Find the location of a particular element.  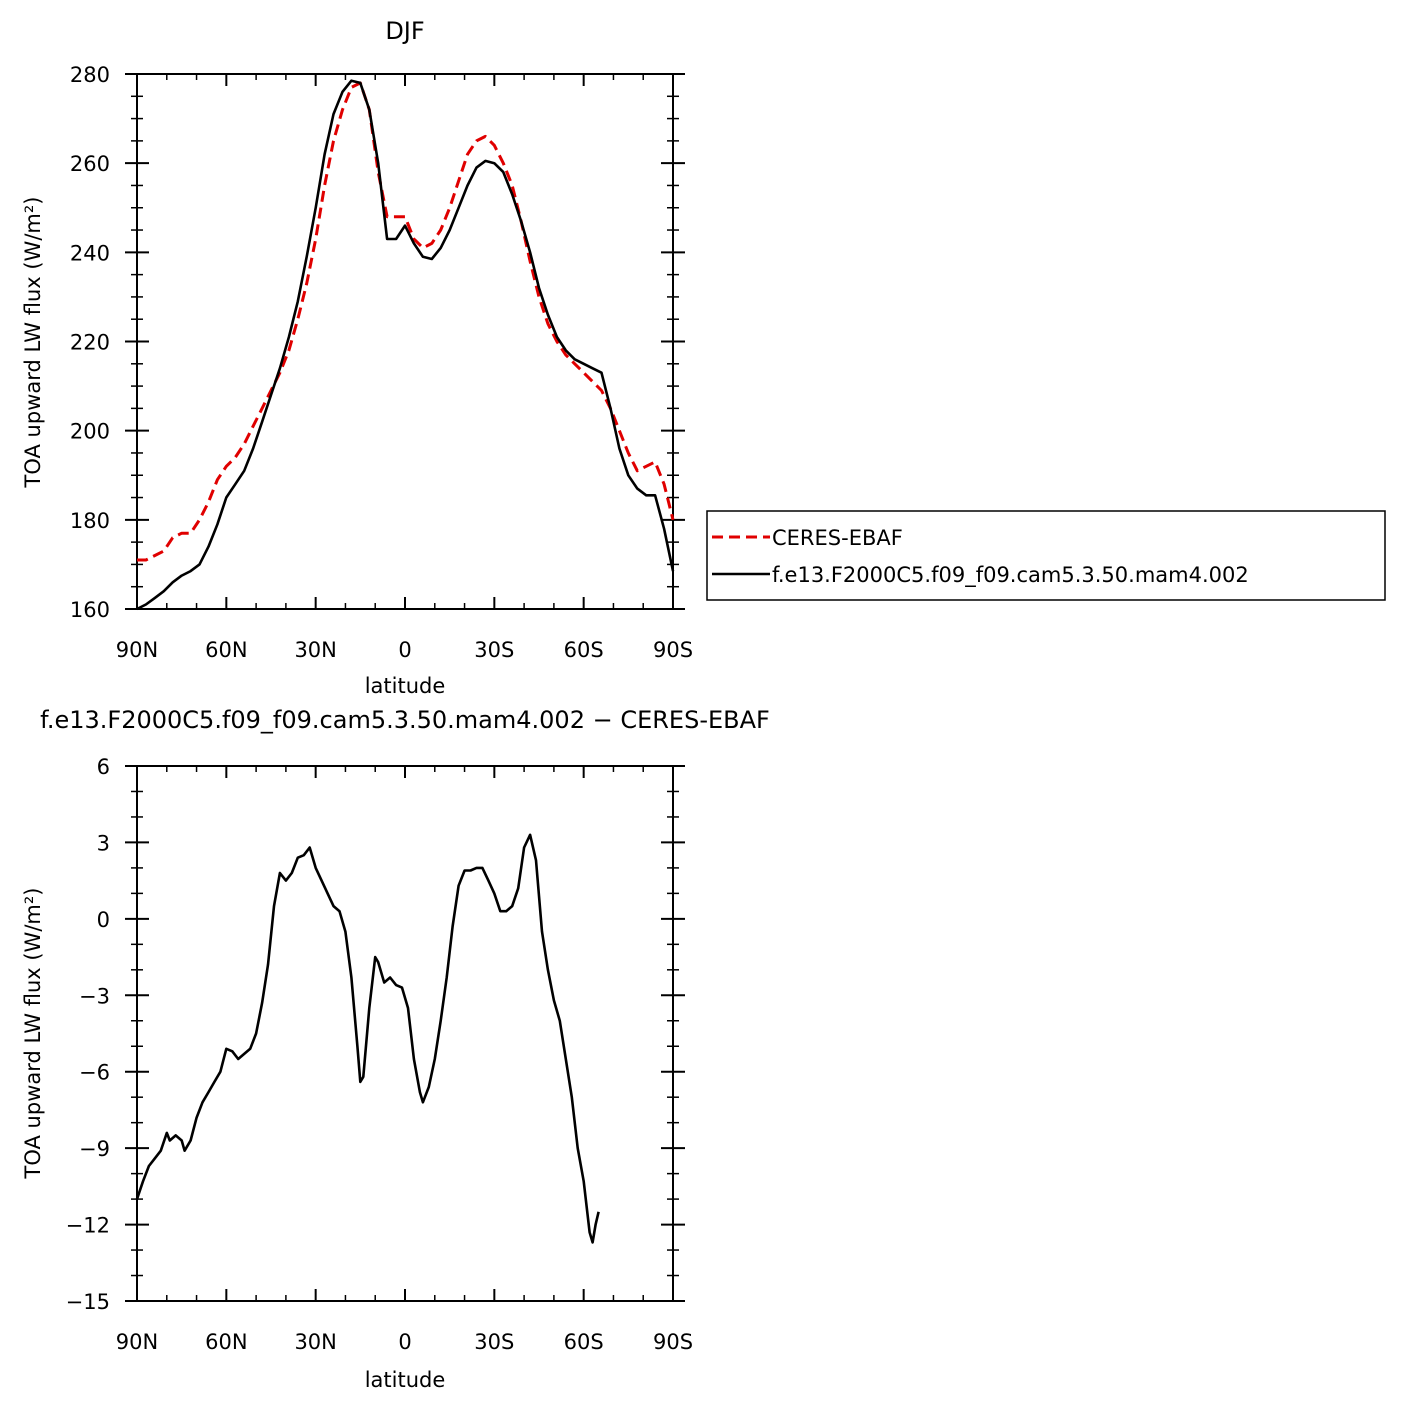

y-tick-label: −12 is located at coordinates (88, 1226).